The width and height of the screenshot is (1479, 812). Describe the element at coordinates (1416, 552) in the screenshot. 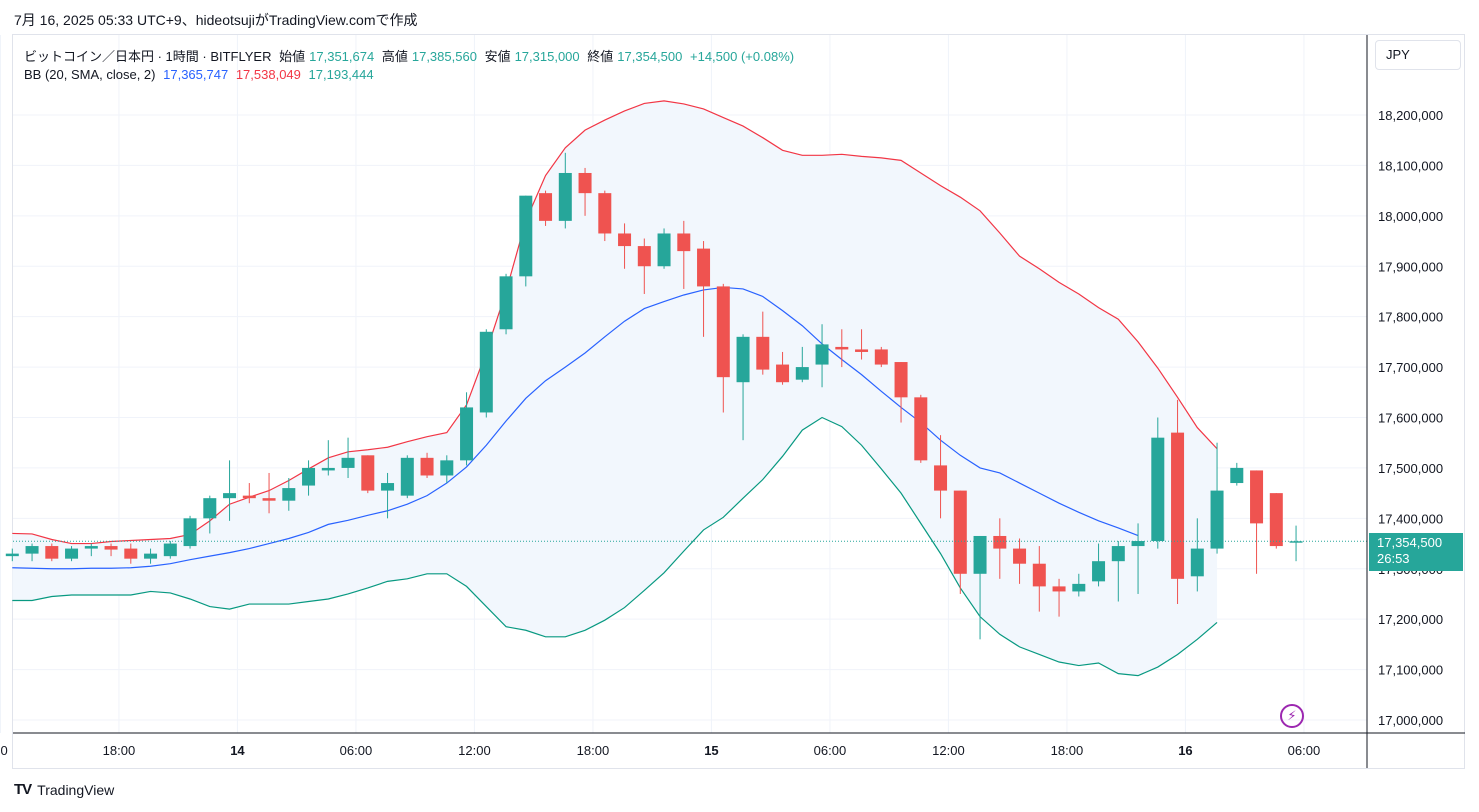

I see `last-price-tag: 17,354,500 26:53` at that location.